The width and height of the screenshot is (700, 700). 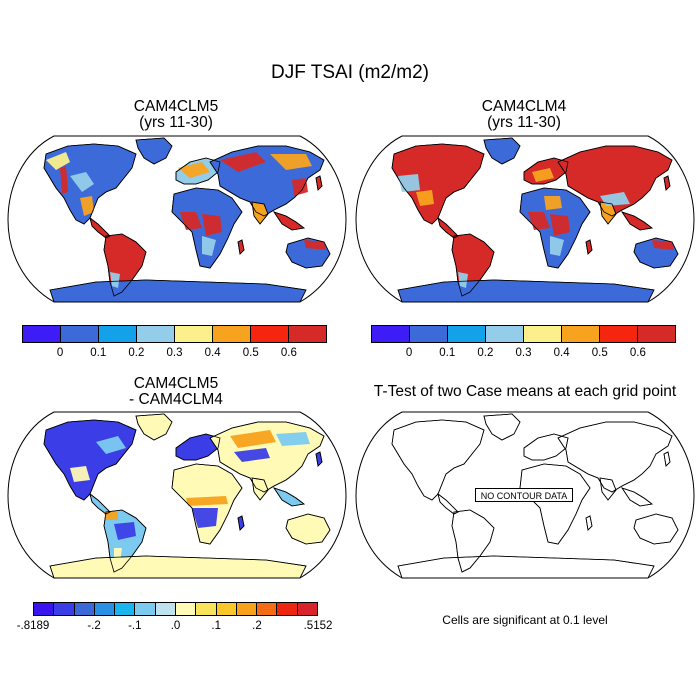 I want to click on colorbar-tick-label: -.8189, so click(x=33, y=626).